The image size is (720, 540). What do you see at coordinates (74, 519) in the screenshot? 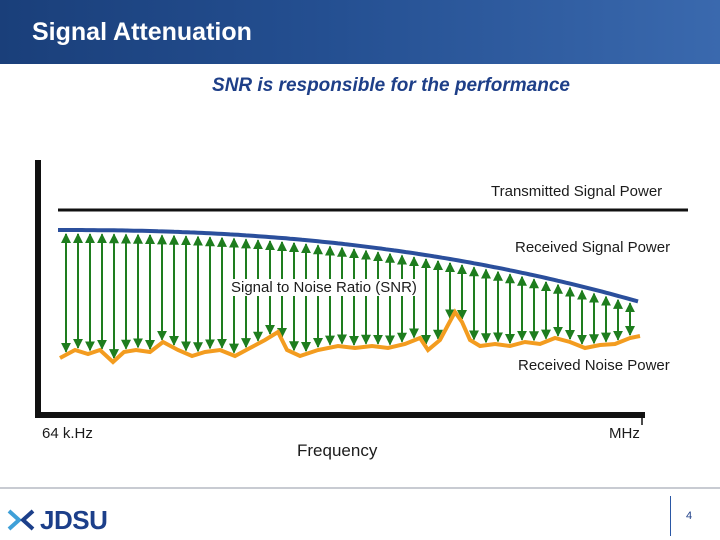
I see `logo-text: JDSU` at bounding box center [74, 519].